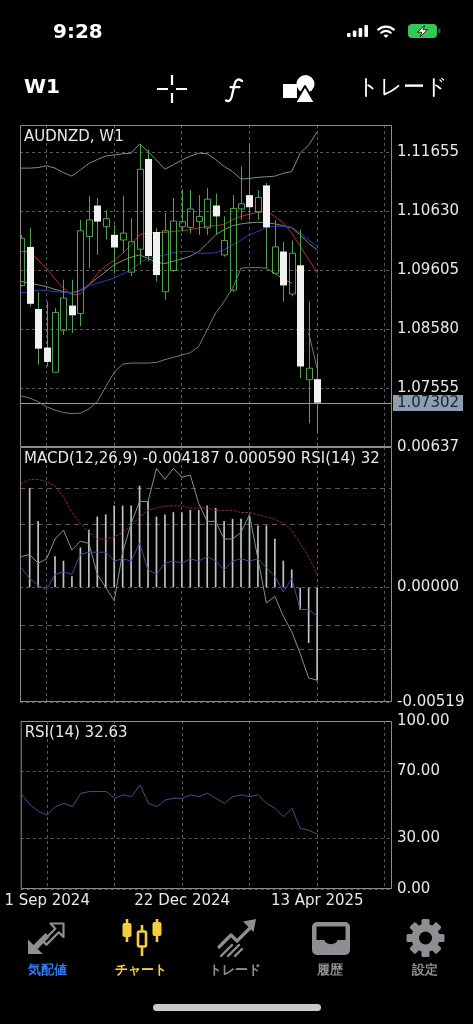  I want to click on text: 履歴, so click(330, 970).